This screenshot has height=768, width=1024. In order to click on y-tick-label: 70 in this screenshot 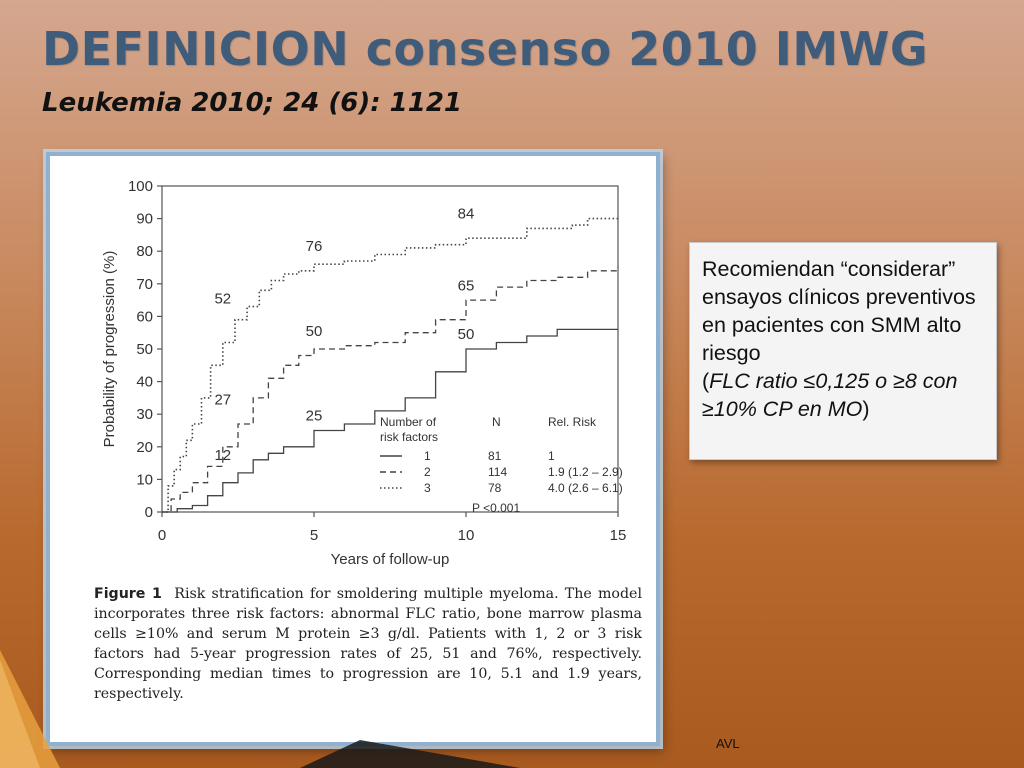, I will do `click(144, 284)`.